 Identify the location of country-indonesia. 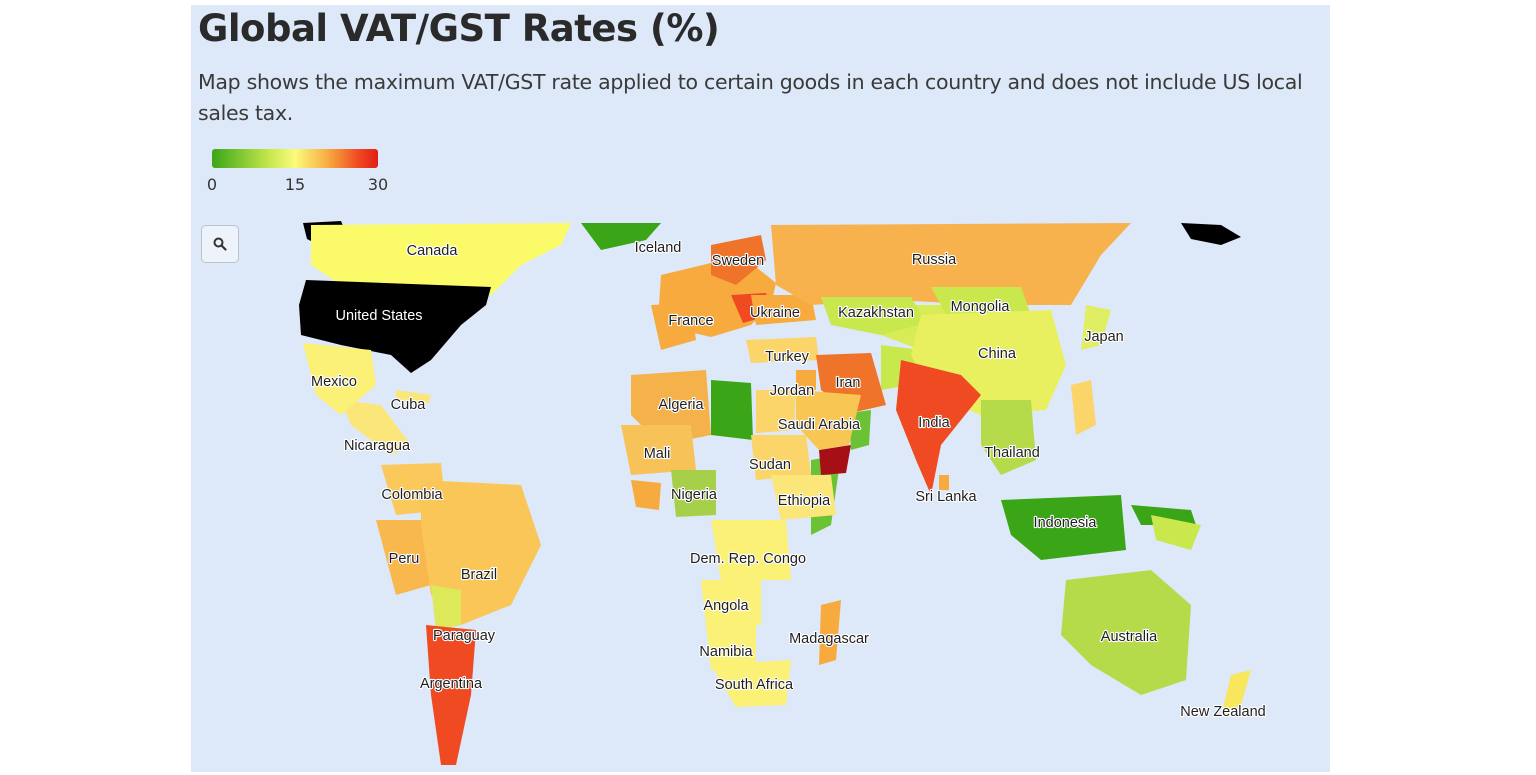
(1063, 527).